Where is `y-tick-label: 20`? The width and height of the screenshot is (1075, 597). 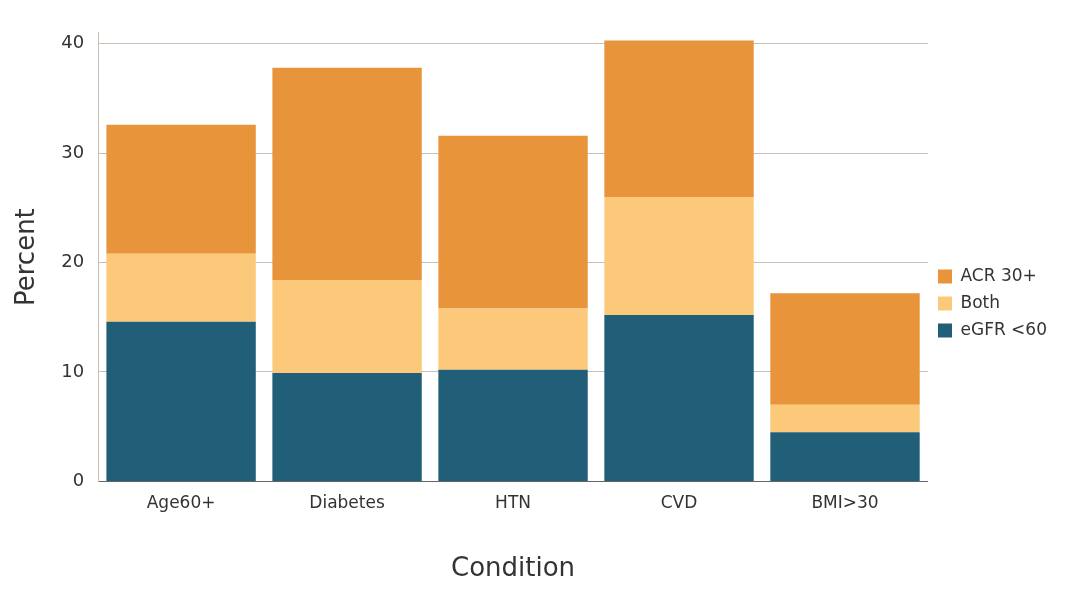 y-tick-label: 20 is located at coordinates (73, 261).